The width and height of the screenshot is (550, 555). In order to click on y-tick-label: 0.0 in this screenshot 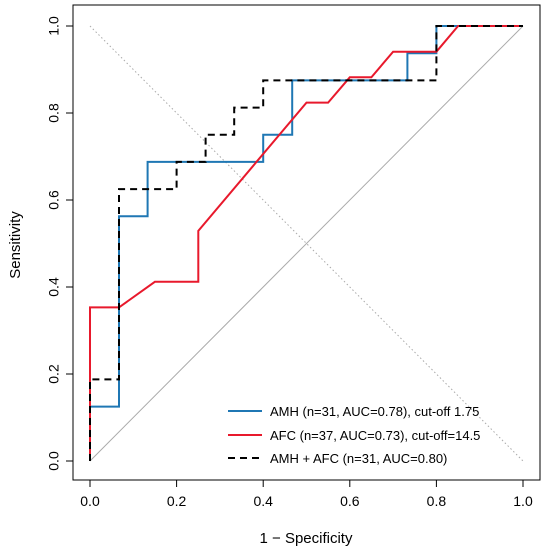, I will do `click(54, 461)`.